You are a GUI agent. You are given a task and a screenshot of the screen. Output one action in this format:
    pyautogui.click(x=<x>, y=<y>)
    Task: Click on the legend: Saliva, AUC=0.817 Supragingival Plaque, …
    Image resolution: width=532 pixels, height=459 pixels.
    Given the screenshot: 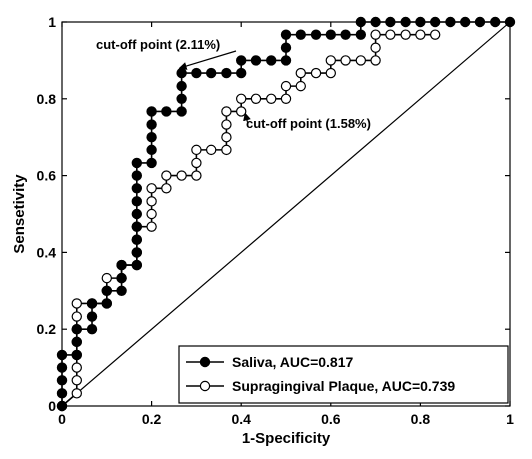 What is the action you would take?
    pyautogui.click(x=343, y=374)
    